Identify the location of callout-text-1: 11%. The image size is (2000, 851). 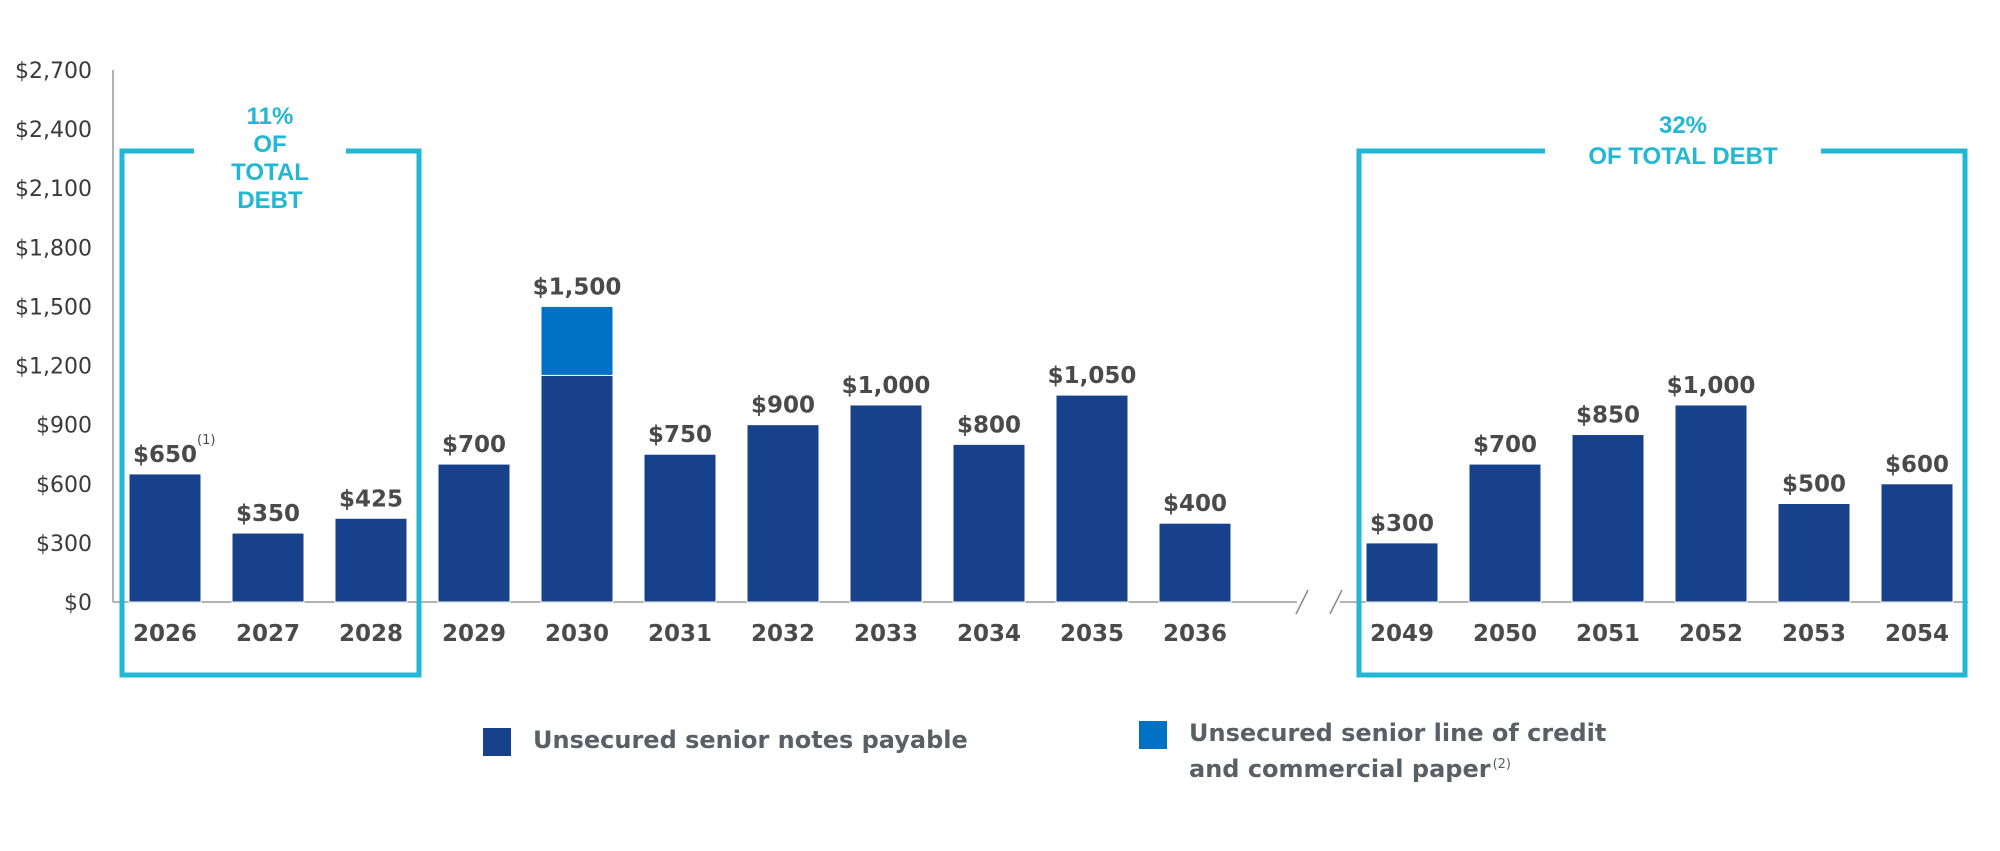
(270, 116).